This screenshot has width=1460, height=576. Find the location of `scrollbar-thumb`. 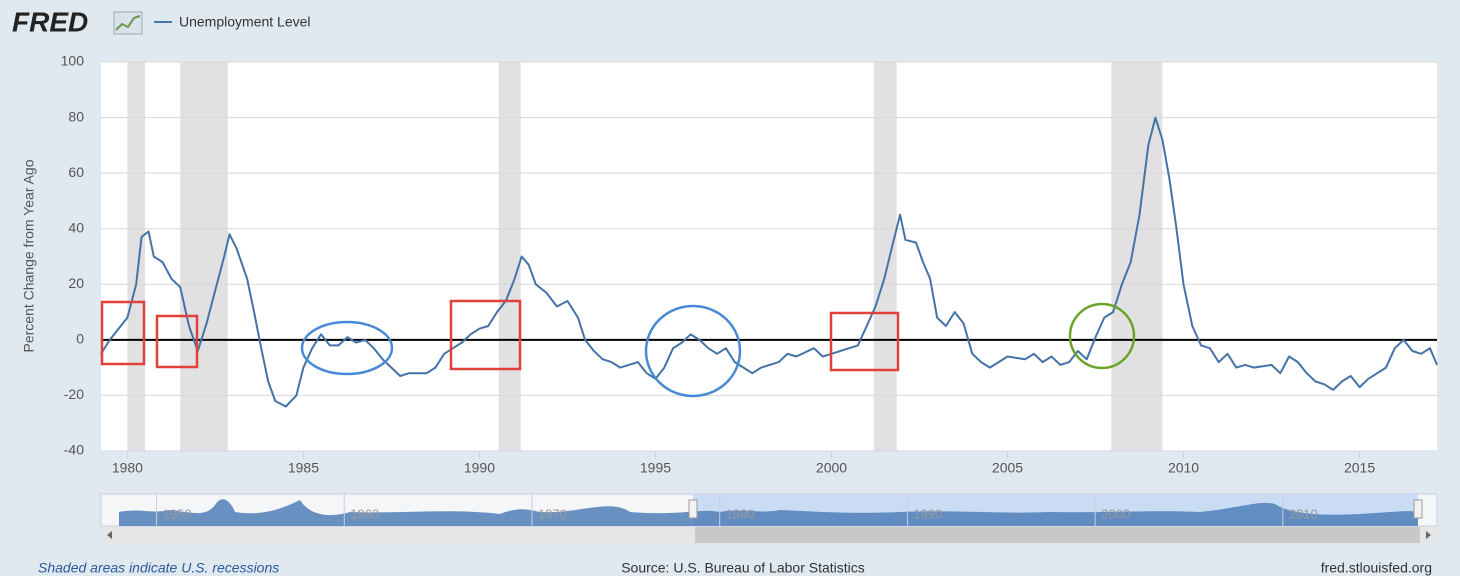

scrollbar-thumb is located at coordinates (1057, 535).